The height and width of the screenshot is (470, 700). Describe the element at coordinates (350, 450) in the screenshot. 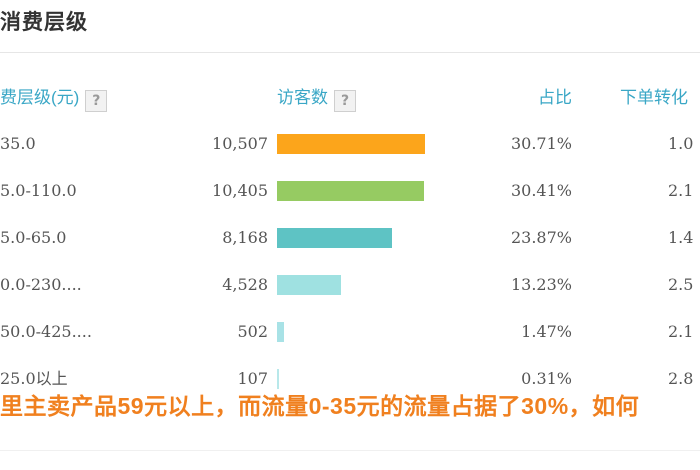

I see `bottom-divider` at that location.